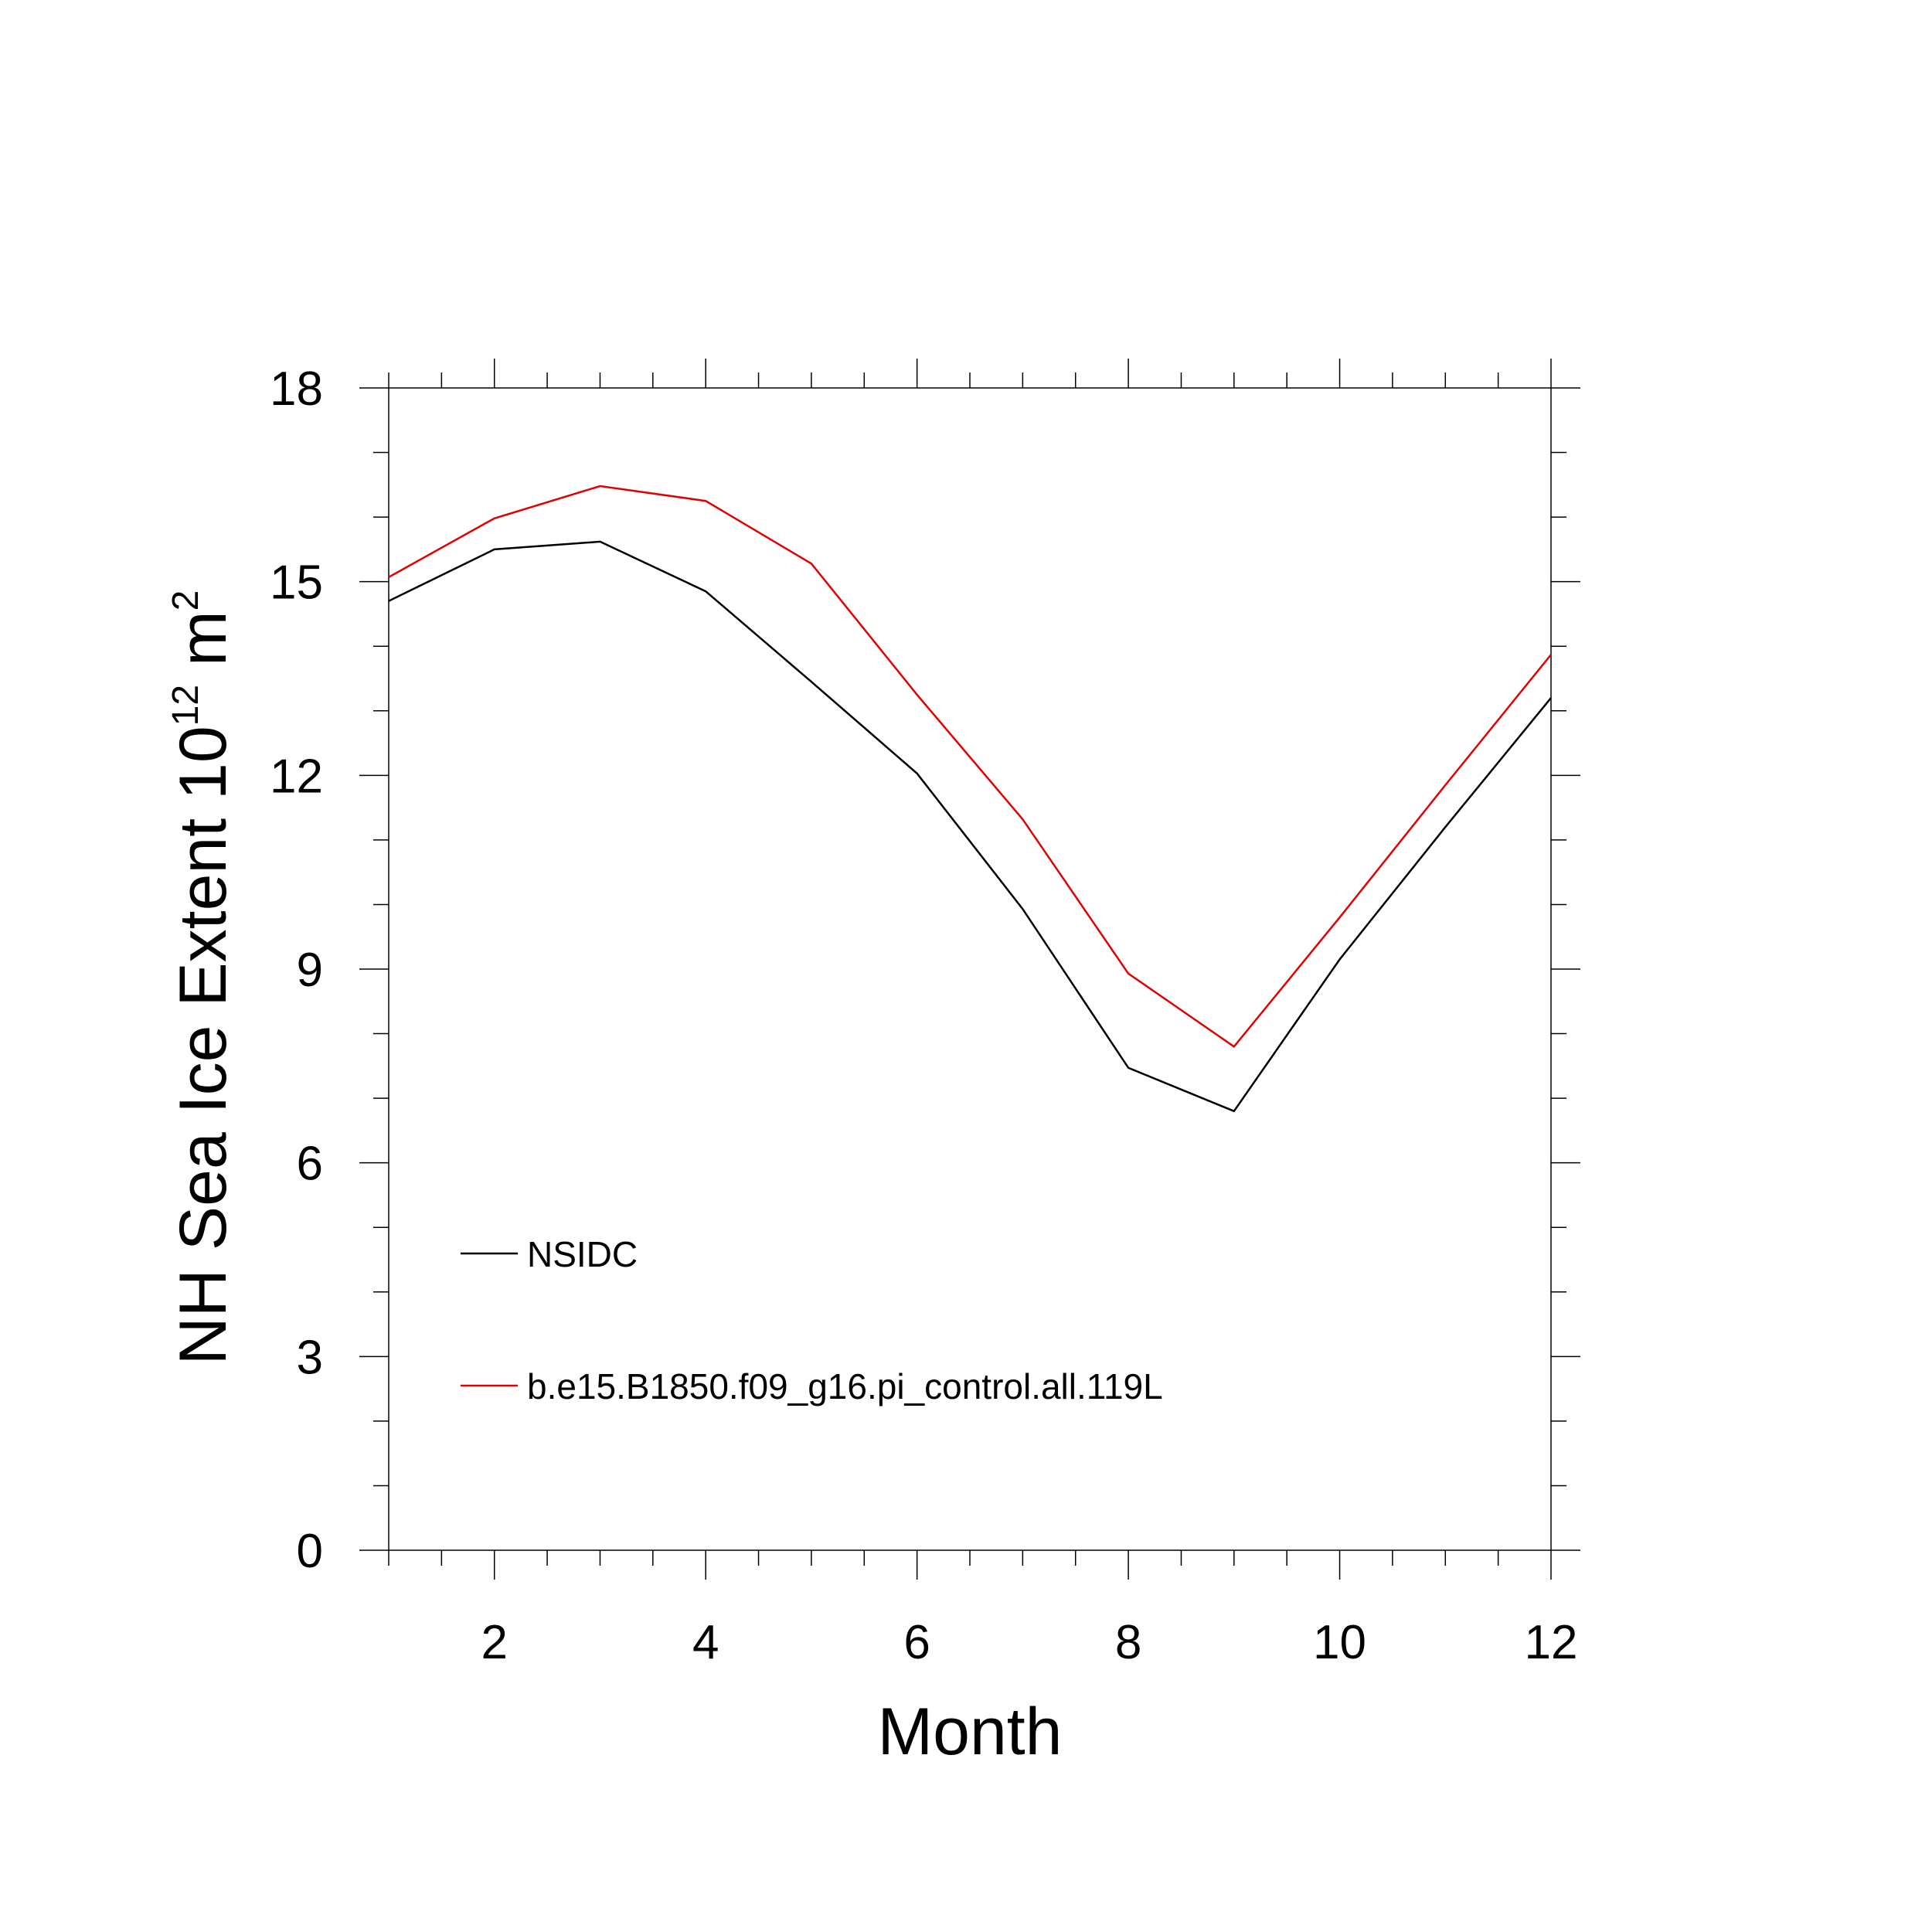 This screenshot has width=1932, height=1932. I want to click on y-tick-label: 9, so click(310, 971).